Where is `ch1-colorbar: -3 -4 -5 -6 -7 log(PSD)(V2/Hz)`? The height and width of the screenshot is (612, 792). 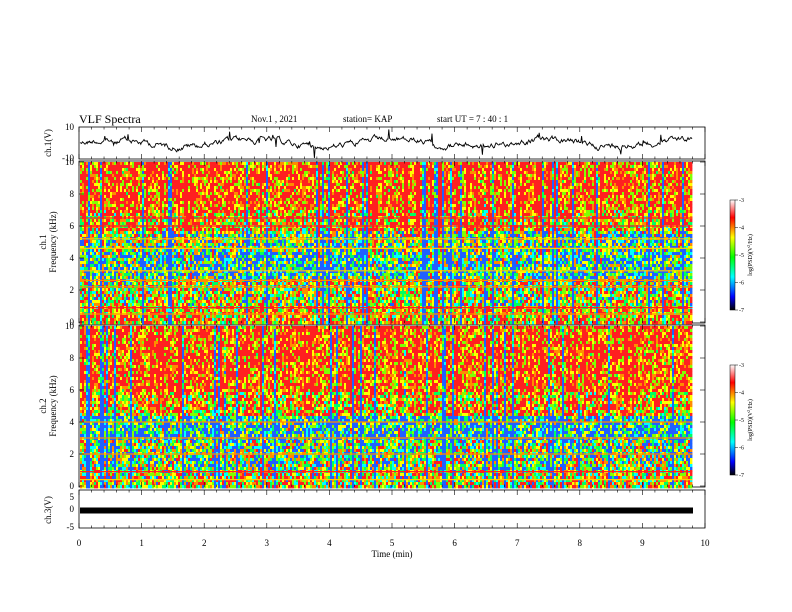
ch1-colorbar: -3 -4 -5 -6 -7 log(PSD)(V2/Hz) is located at coordinates (742, 256).